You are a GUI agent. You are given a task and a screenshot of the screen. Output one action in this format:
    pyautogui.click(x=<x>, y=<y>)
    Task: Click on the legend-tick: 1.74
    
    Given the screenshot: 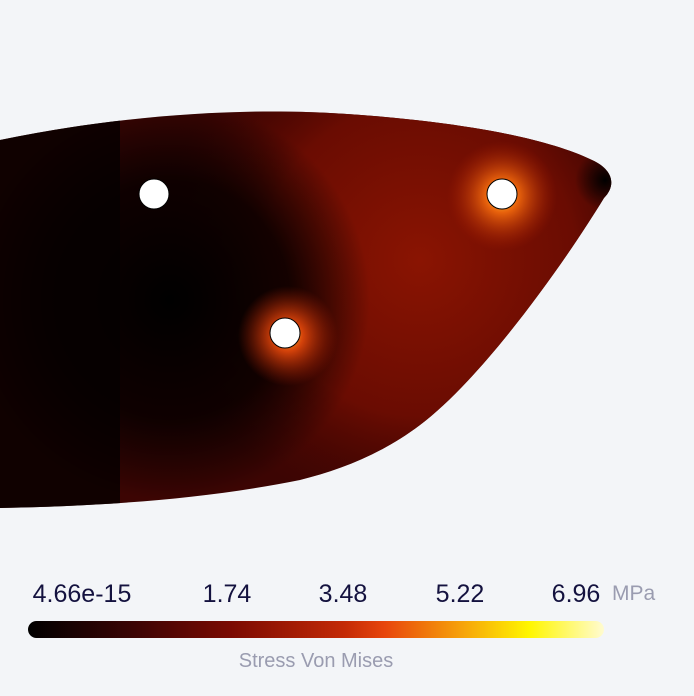 What is the action you would take?
    pyautogui.click(x=227, y=594)
    